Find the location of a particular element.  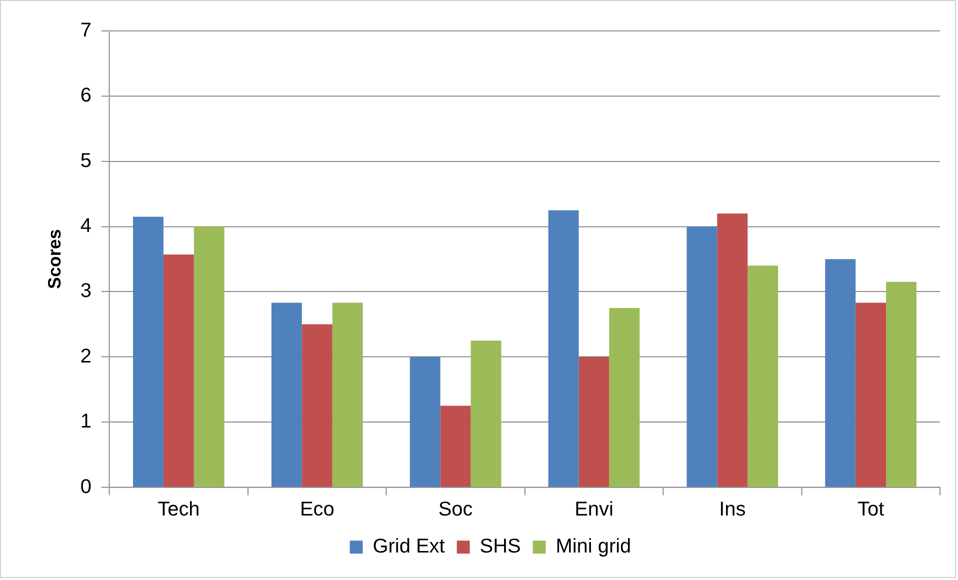

y-tick-label: 0 is located at coordinates (86, 487).